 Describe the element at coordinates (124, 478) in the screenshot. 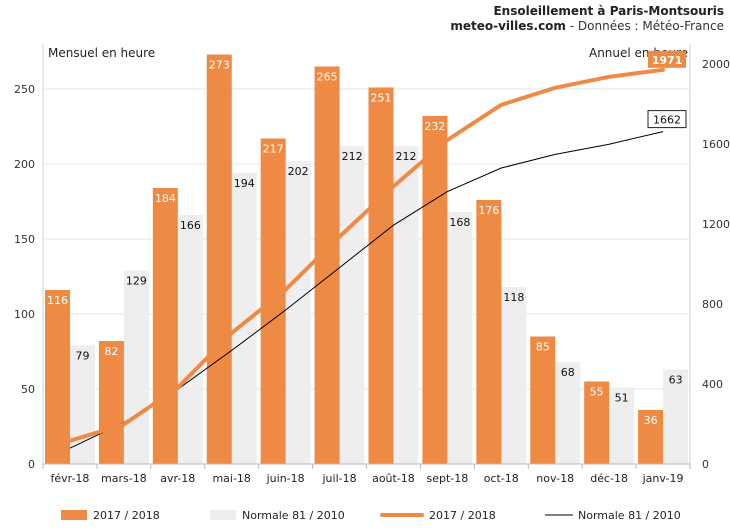

I see `x-tick-label: mars-18` at that location.